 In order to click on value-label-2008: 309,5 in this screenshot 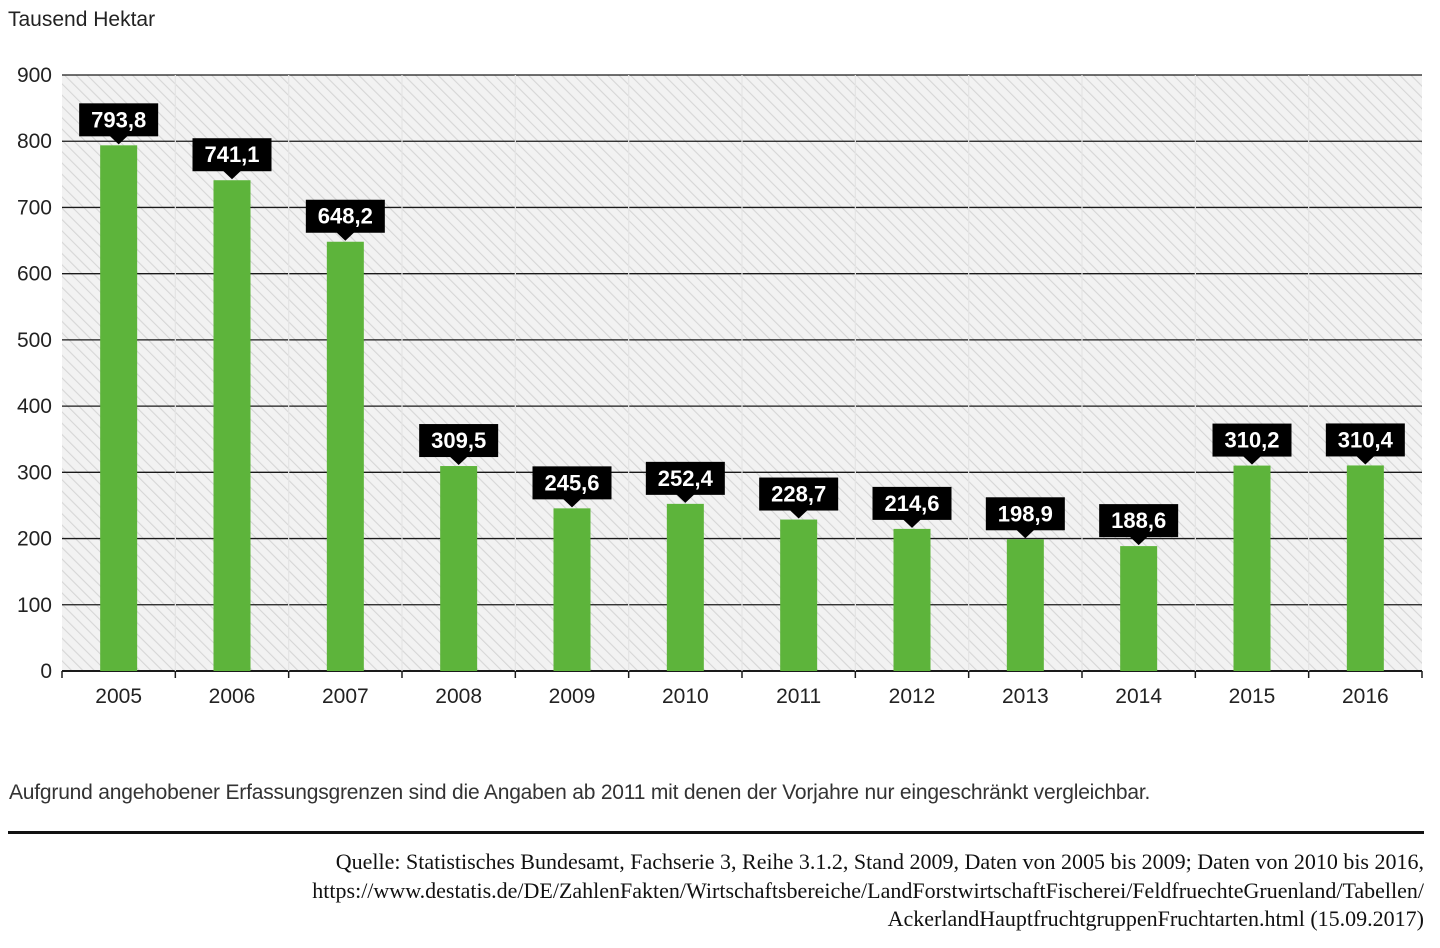, I will do `click(459, 445)`.